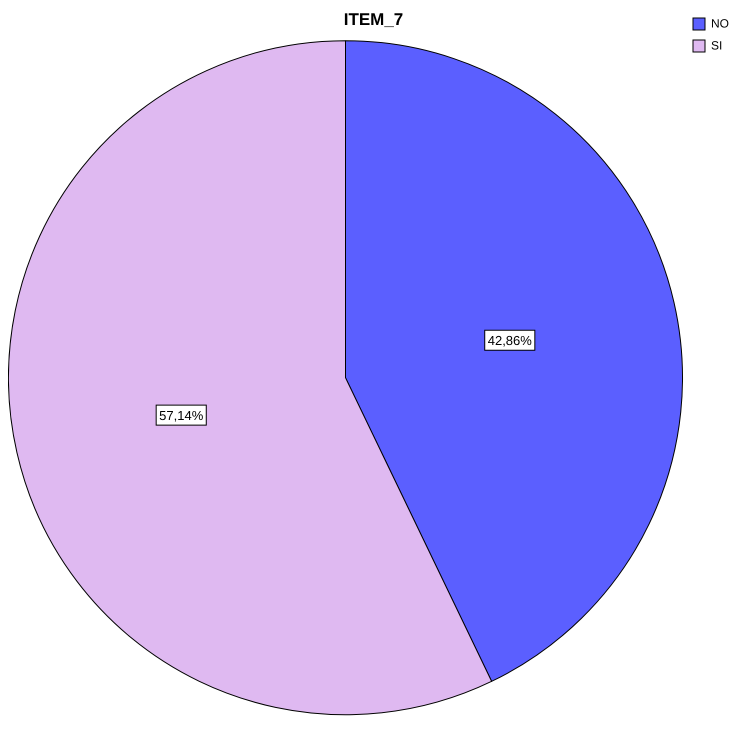 Image resolution: width=747 pixels, height=731 pixels. I want to click on data-label: 57,14%, so click(181, 415).